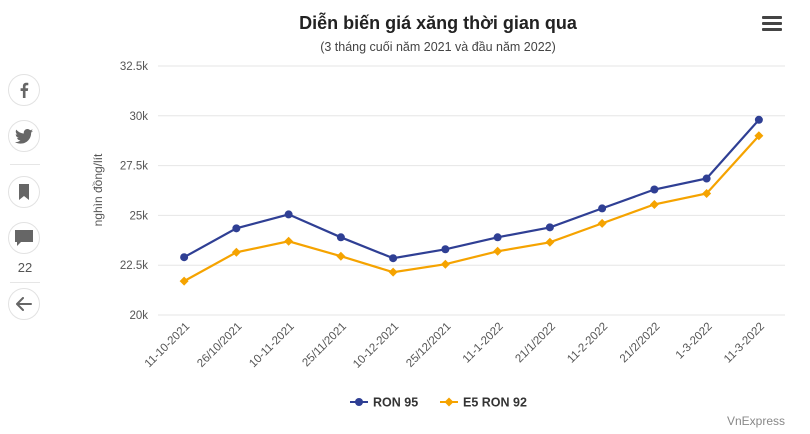 This screenshot has width=810, height=434. What do you see at coordinates (744, 343) in the screenshot?
I see `x-tick-label: 11-3-2022` at bounding box center [744, 343].